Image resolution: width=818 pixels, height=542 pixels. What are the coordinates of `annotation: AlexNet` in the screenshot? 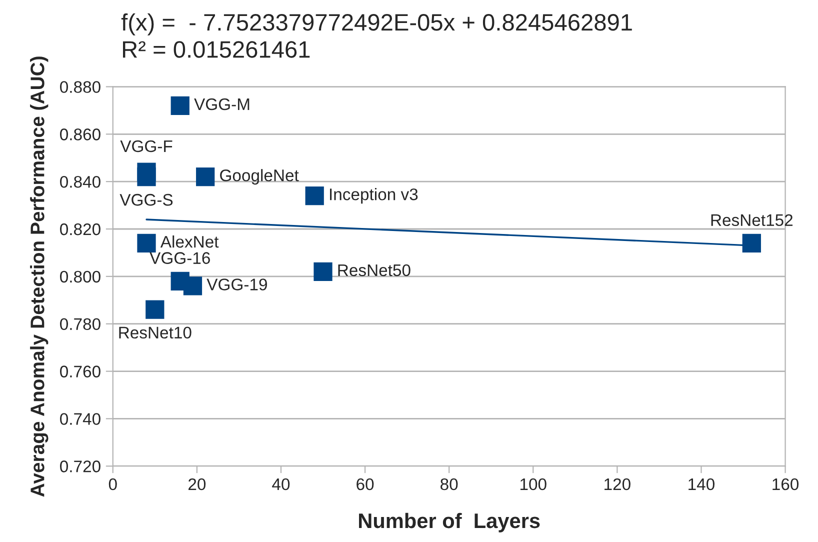 It's located at (189, 241).